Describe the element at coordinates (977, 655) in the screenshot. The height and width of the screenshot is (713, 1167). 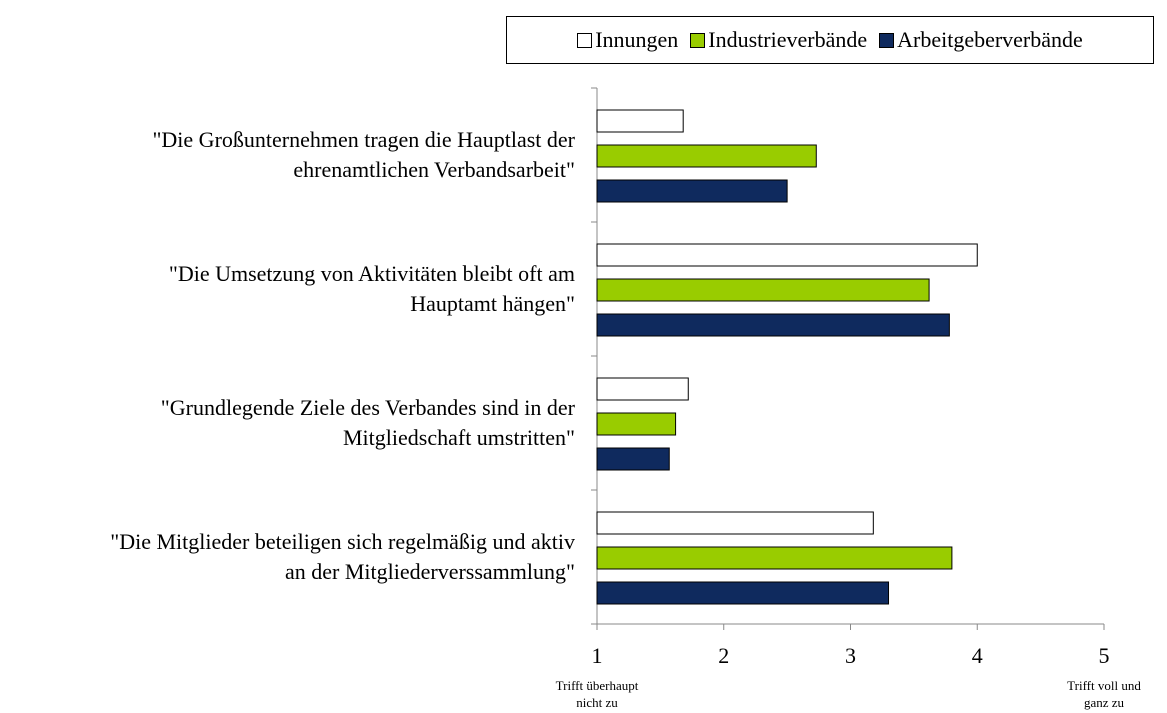
I see `x-tick-label: 4` at that location.